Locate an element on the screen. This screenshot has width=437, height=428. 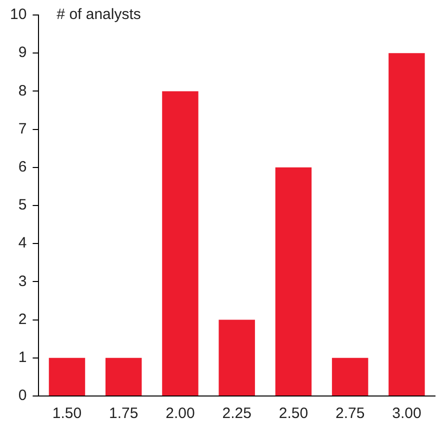
x-tick-label: 3.00 is located at coordinates (407, 413).